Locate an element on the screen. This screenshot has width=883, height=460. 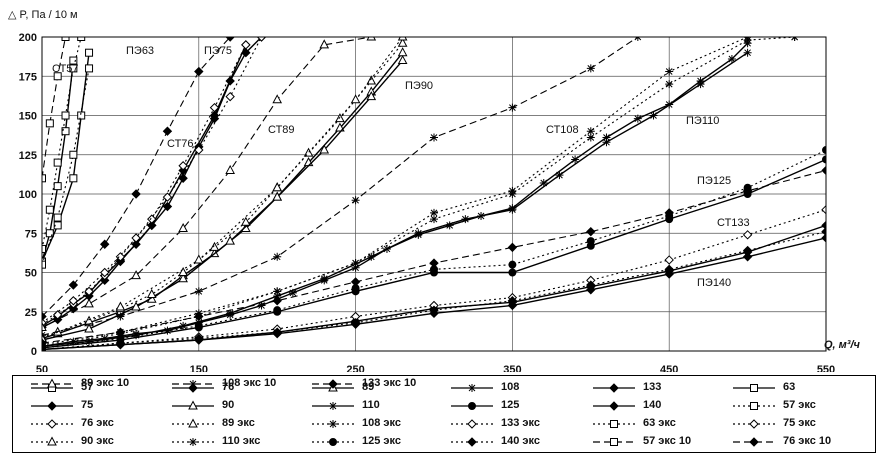
x-tick-label: 250 is located at coordinates (355, 368).